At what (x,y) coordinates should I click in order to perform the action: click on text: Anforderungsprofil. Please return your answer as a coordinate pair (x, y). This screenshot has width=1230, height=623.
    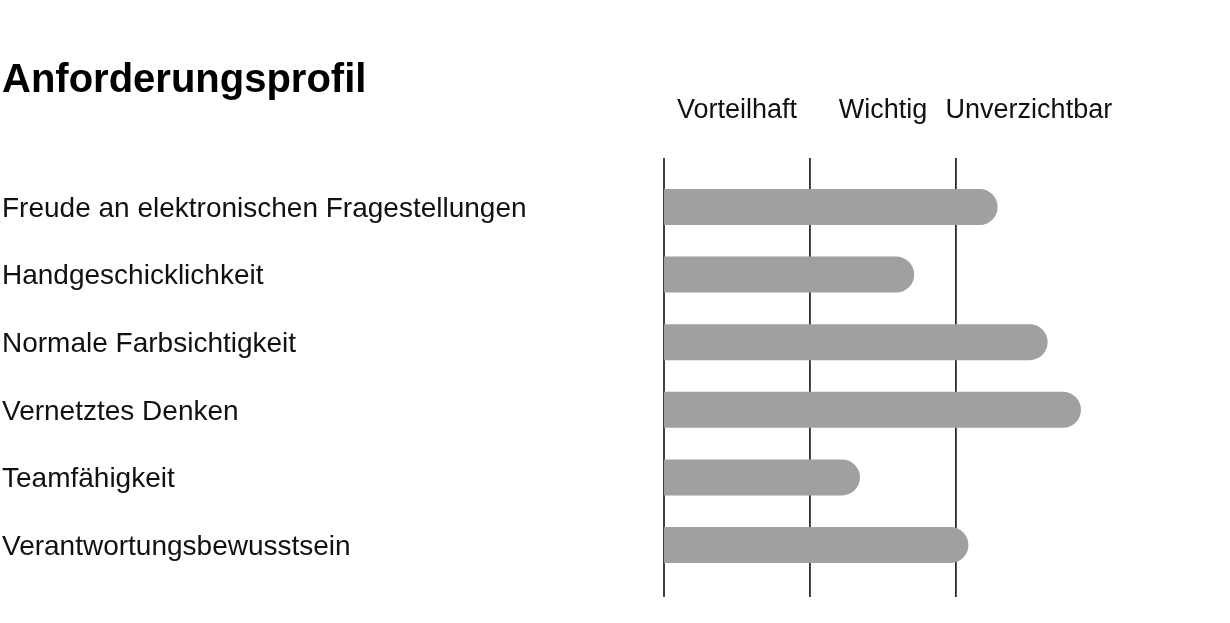
    Looking at the image, I should click on (184, 78).